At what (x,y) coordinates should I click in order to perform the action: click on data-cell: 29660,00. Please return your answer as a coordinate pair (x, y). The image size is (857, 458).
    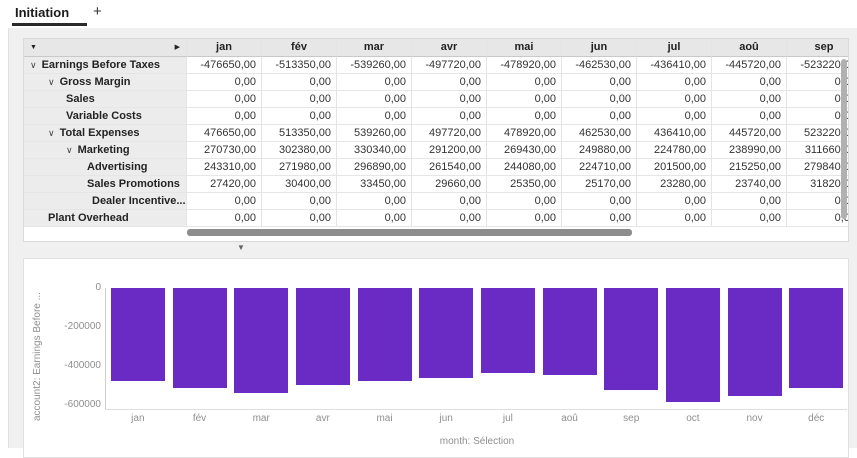
    Looking at the image, I should click on (449, 184).